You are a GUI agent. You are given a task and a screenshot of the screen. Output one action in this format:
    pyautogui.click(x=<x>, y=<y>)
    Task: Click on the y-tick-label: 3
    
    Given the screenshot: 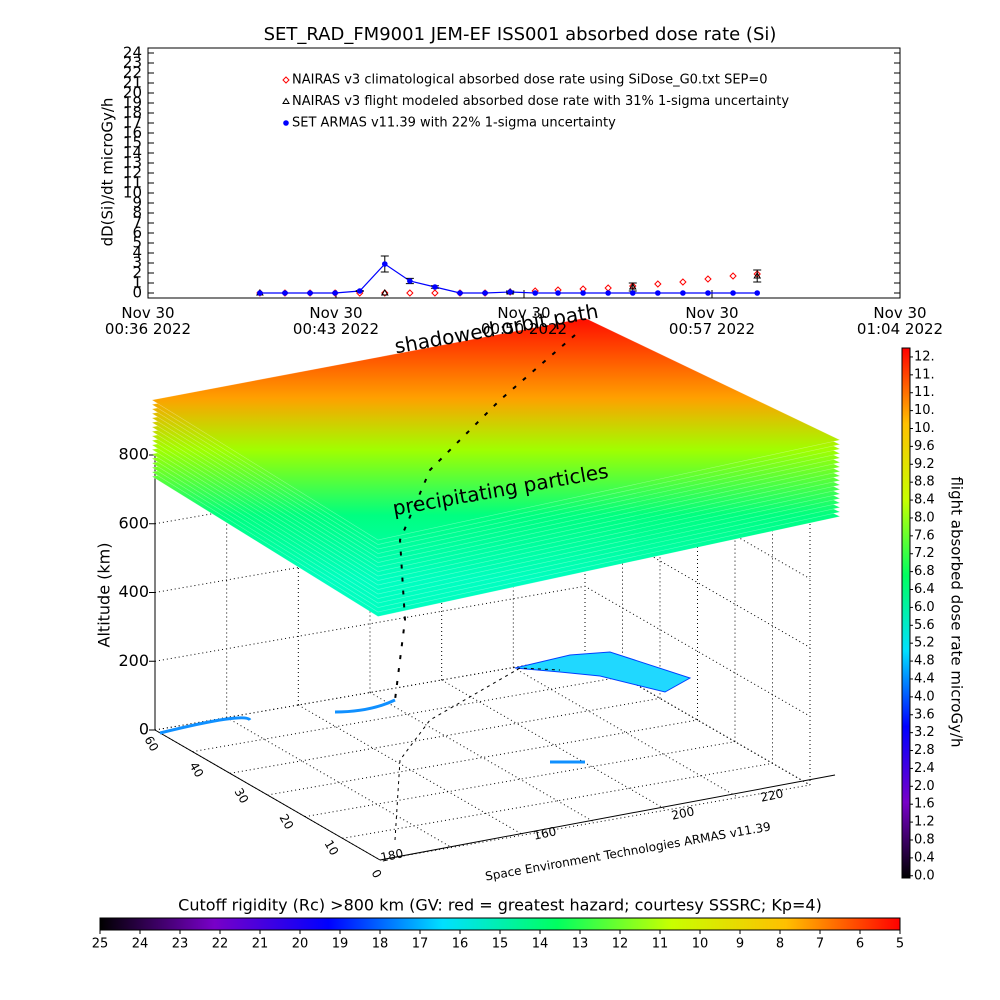 What is the action you would take?
    pyautogui.click(x=137, y=263)
    